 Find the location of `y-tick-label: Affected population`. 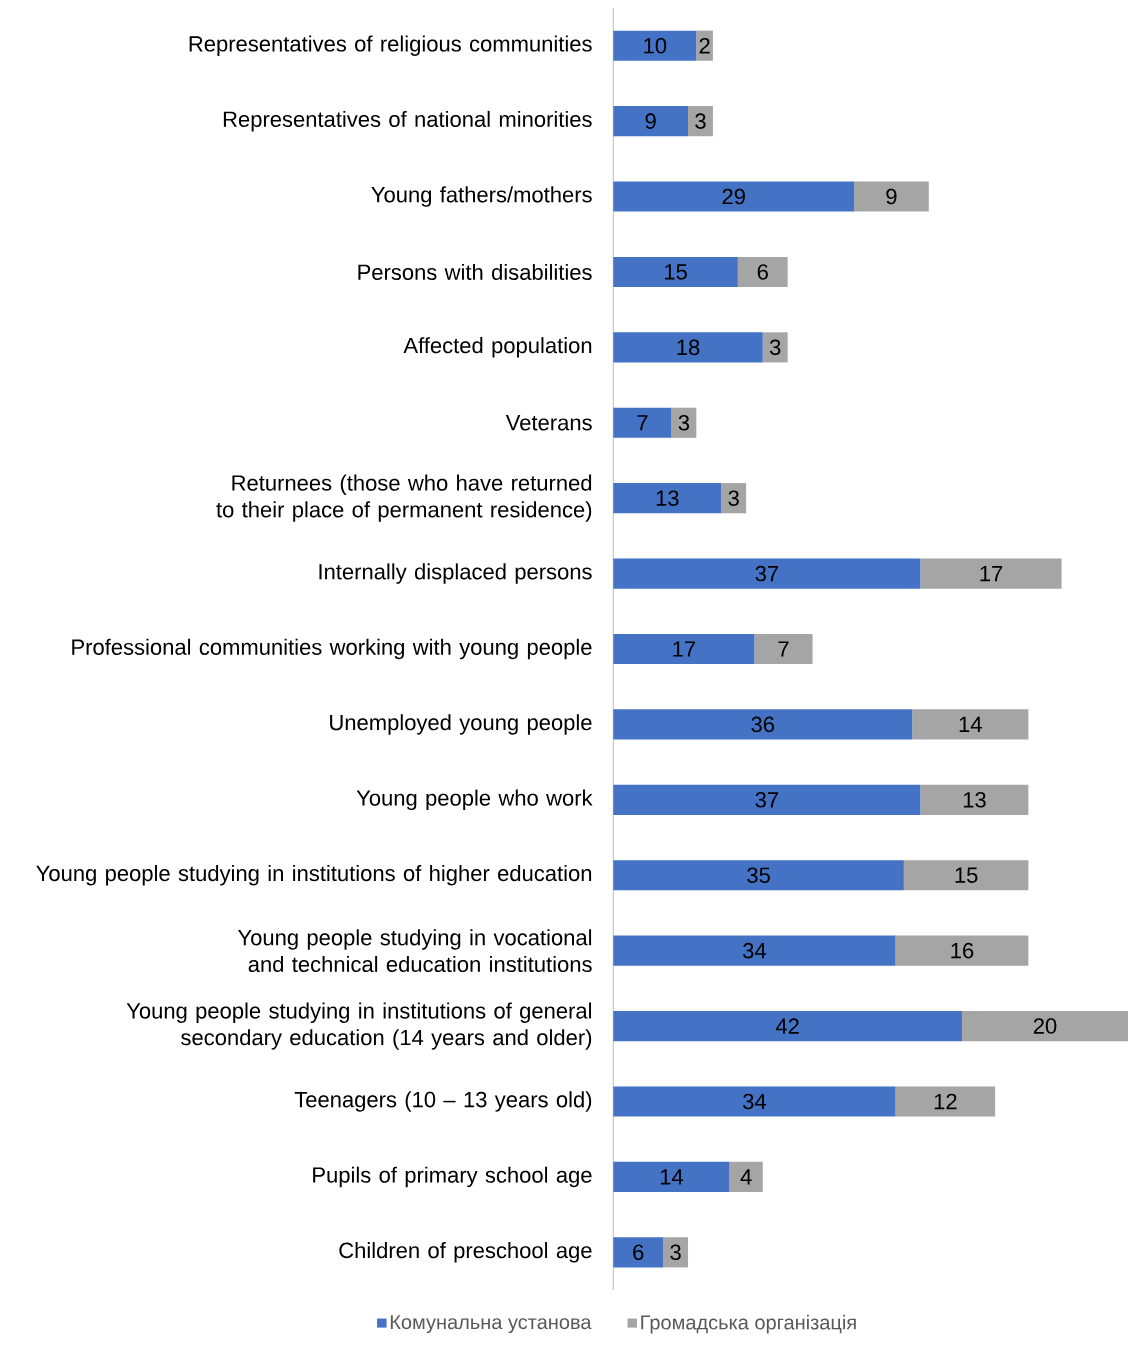

y-tick-label: Affected population is located at coordinates (497, 347).